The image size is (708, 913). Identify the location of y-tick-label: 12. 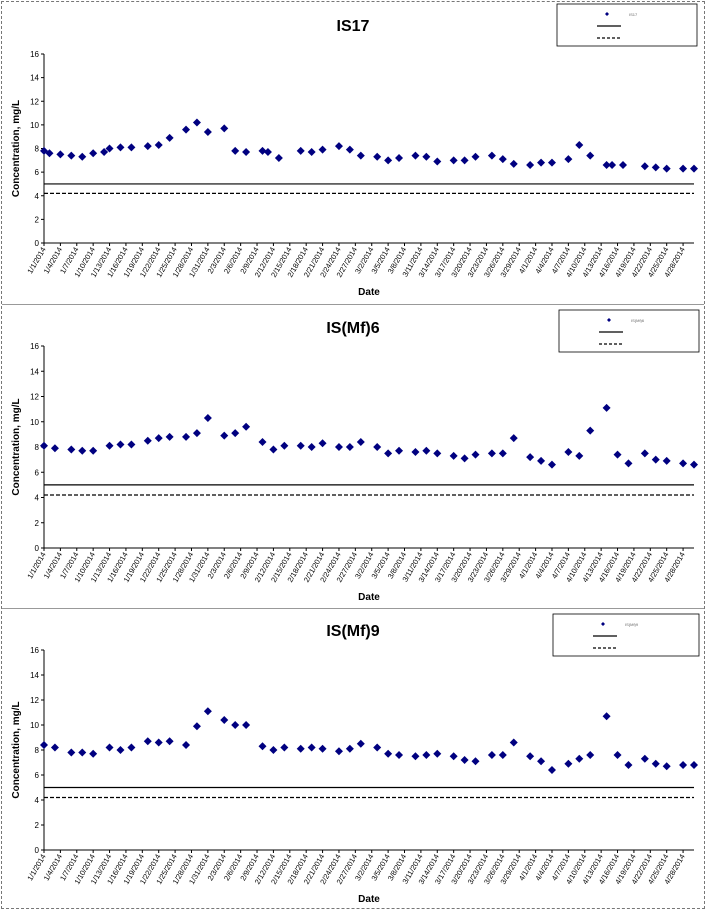
(34, 397).